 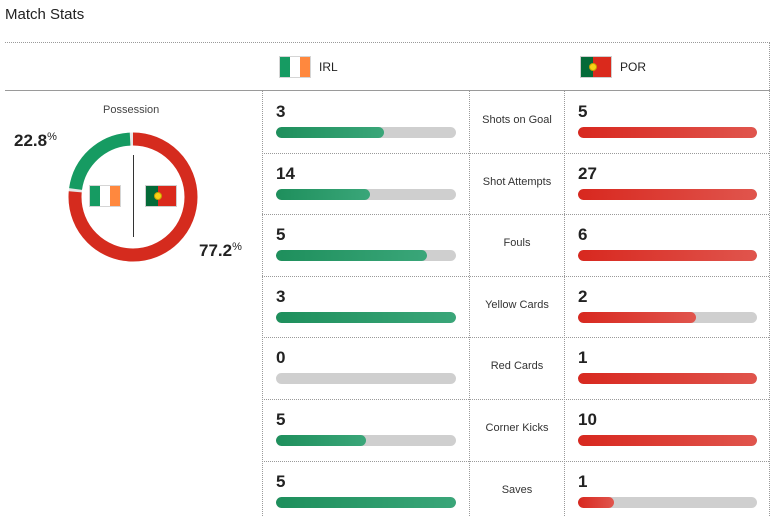 I want to click on stat-label: Yellow Cards, so click(x=517, y=305).